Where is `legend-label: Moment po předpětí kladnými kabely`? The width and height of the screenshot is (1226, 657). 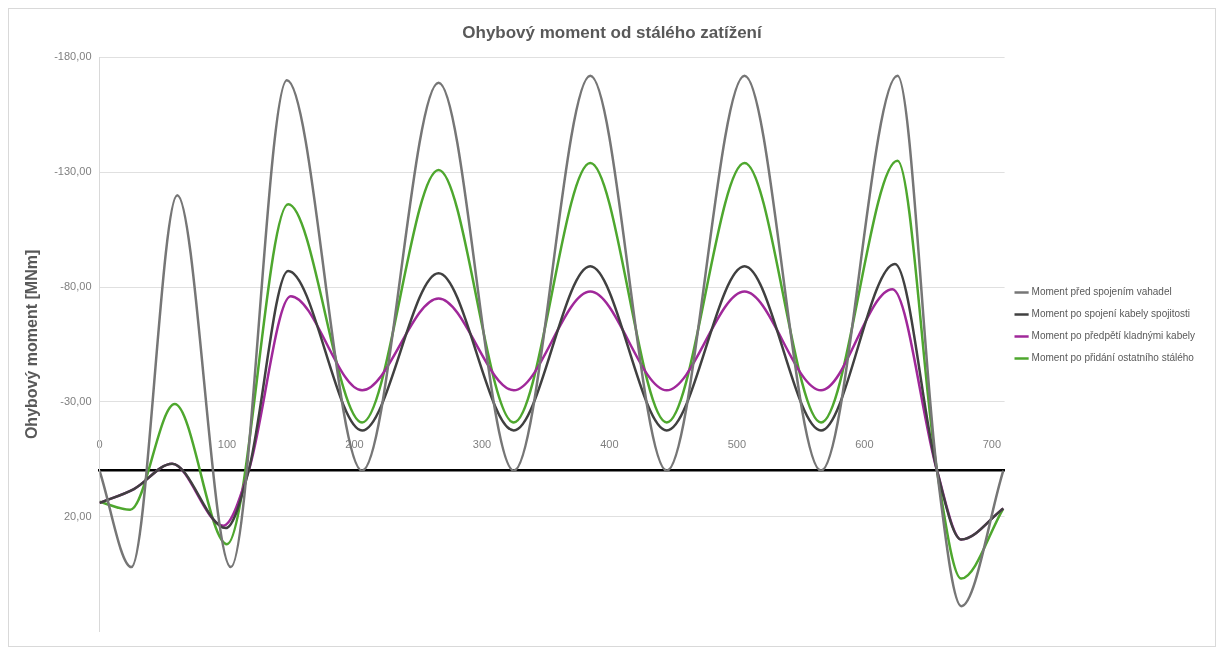 legend-label: Moment po předpětí kladnými kabely is located at coordinates (1113, 336).